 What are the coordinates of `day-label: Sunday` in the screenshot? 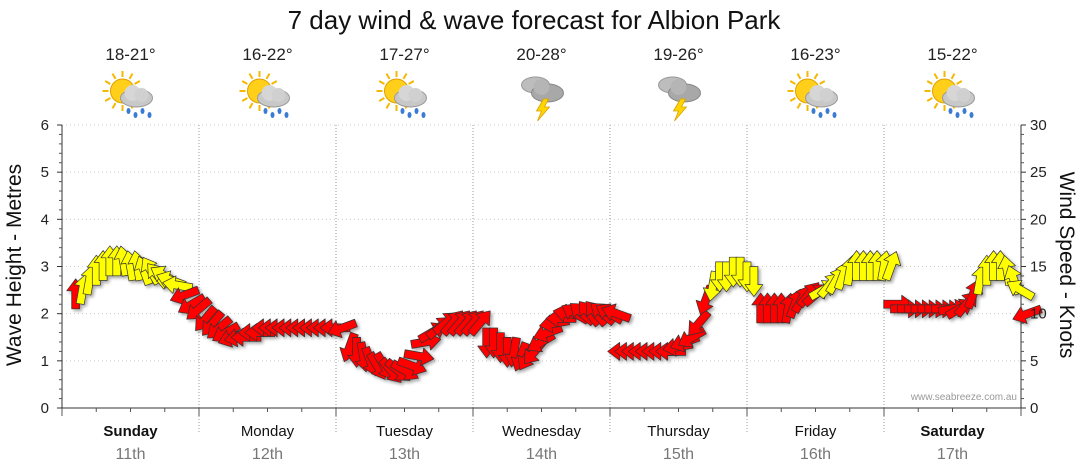 It's located at (130, 431).